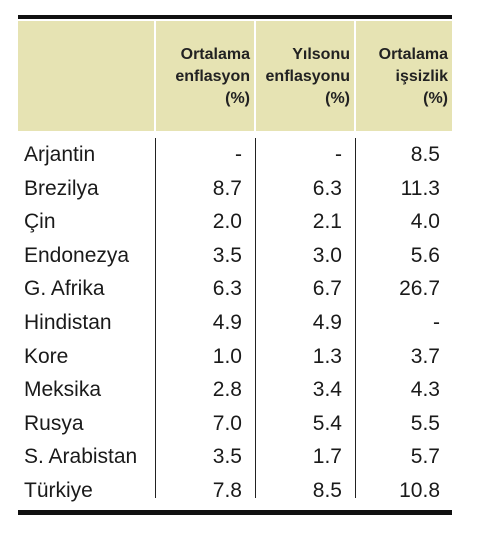  Describe the element at coordinates (421, 76) in the screenshot. I see `header-line: işsizlik` at that location.